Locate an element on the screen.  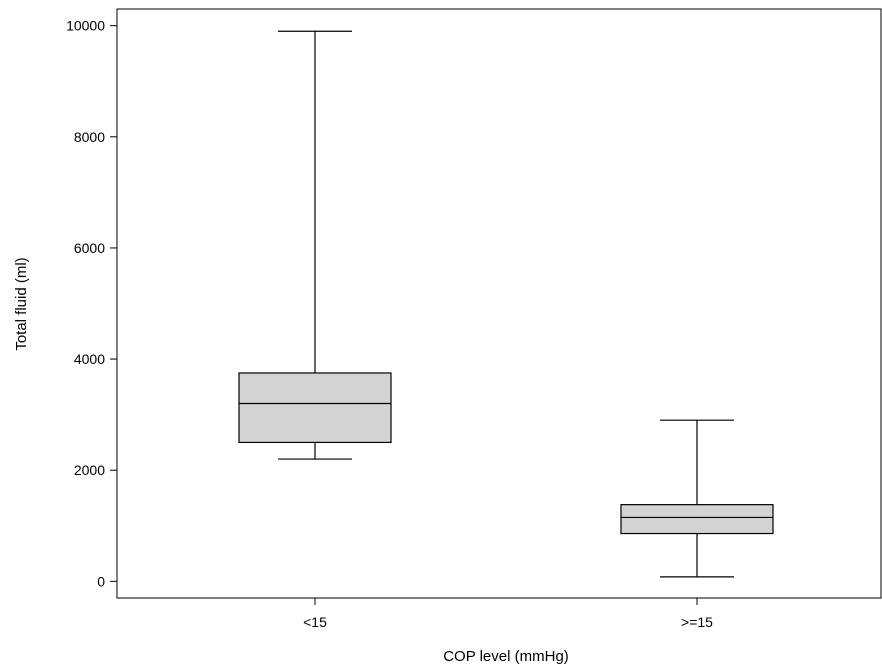
y-tick-label: 8000 is located at coordinates (89, 137).